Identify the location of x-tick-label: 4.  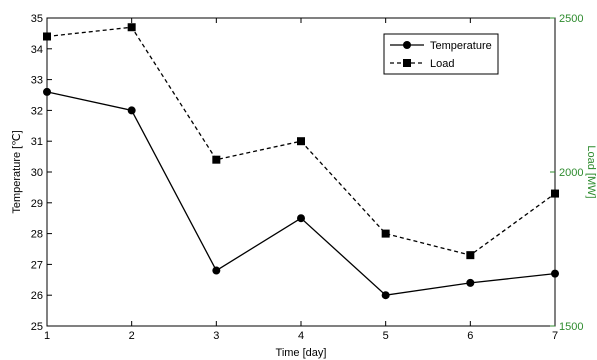
(301, 336).